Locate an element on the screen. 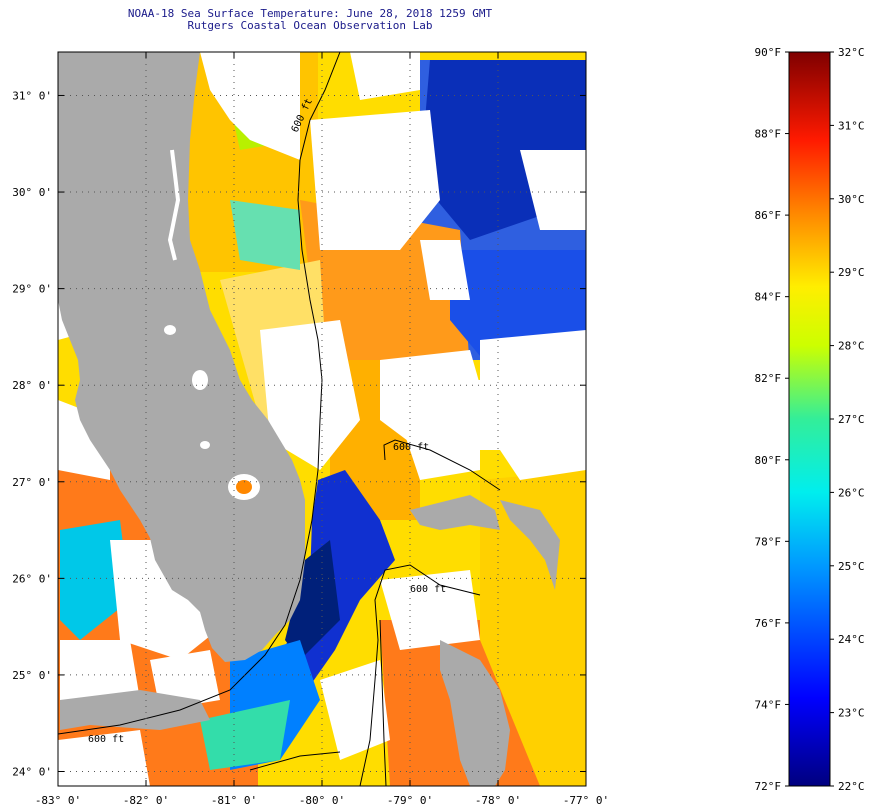  colorbar-f-label: 80°F is located at coordinates (768, 460).